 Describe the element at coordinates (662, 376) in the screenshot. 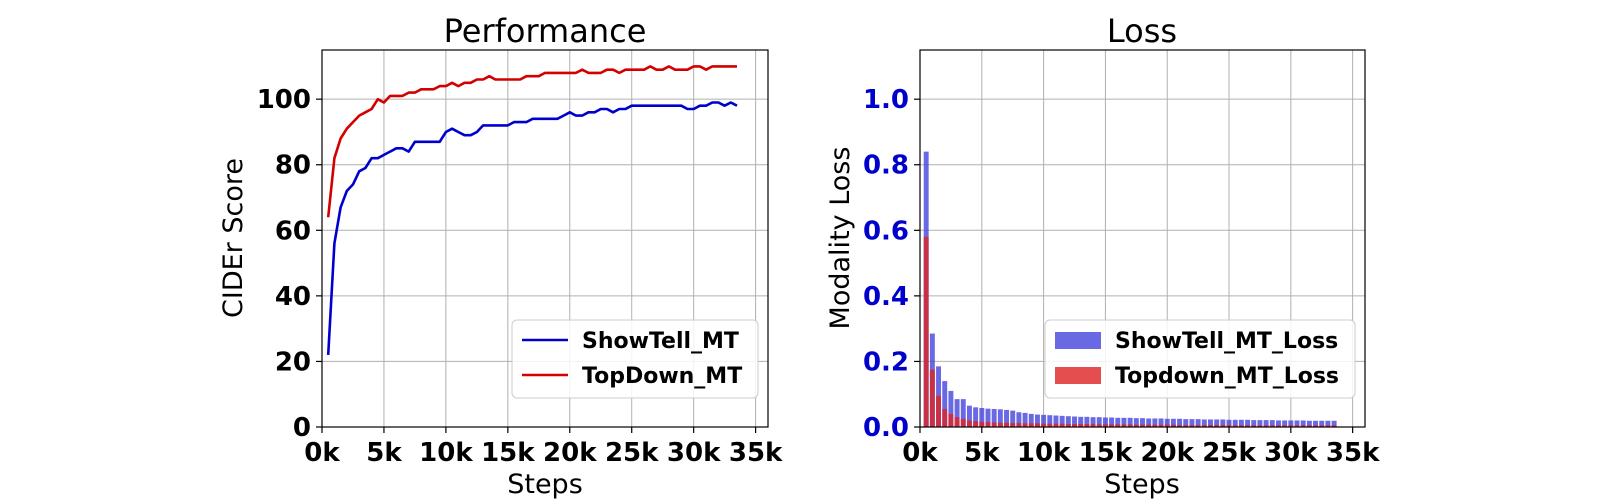

I see `legend-label-topdown-mt: TopDown_MT` at that location.